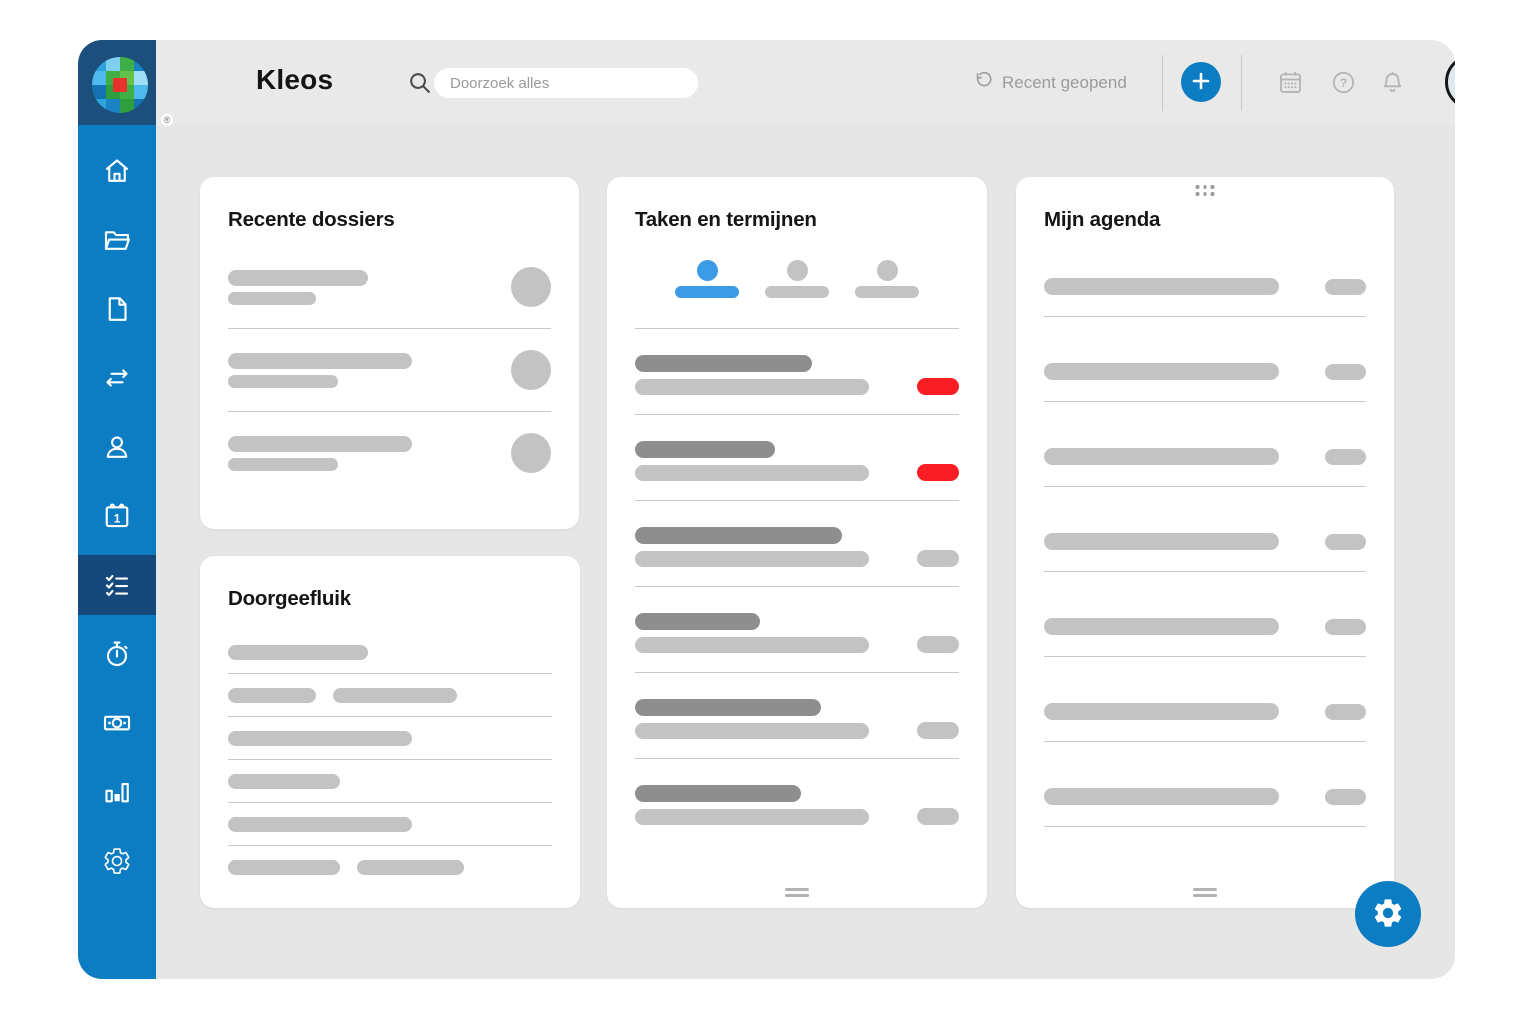 This screenshot has height=1021, width=1532. I want to click on card-doorgeefluik: Doorgeefluik, so click(390, 732).